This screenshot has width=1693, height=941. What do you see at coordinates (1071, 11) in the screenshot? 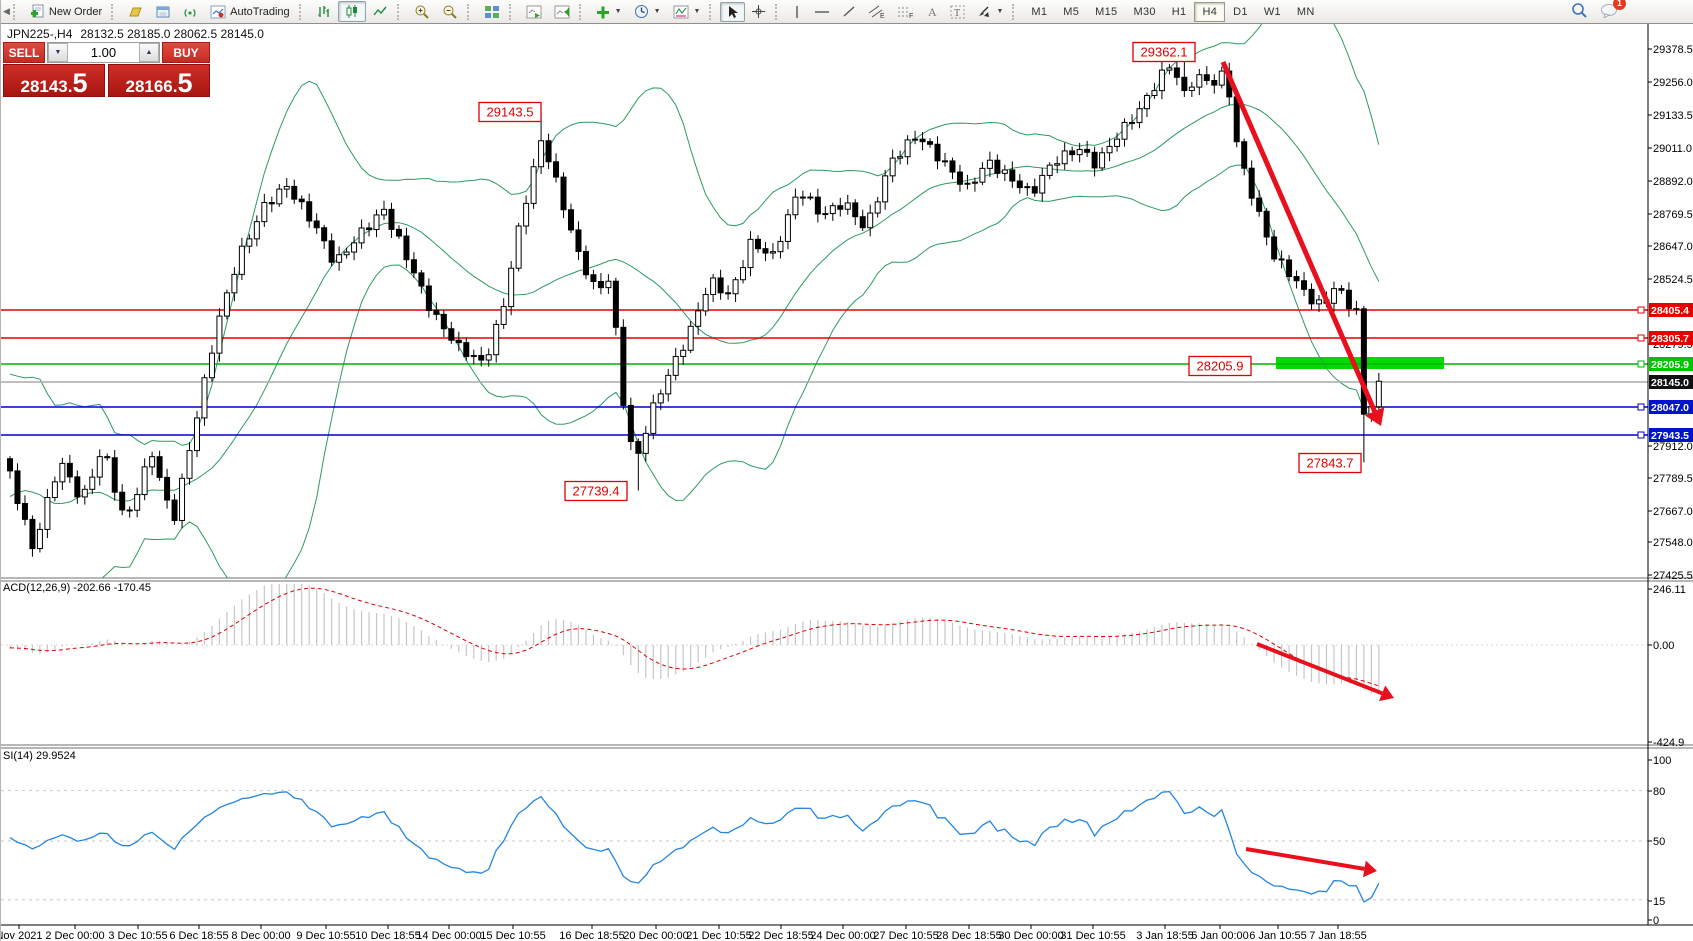
I see `timeframe-button-M5: M5` at bounding box center [1071, 11].